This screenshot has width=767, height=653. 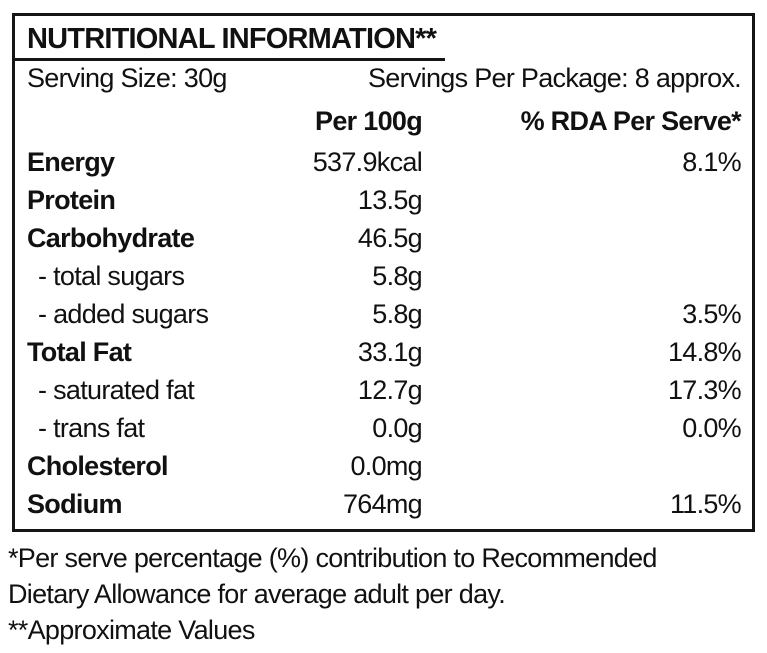 I want to click on per-100g-value: 537.9kcal, so click(x=367, y=162).